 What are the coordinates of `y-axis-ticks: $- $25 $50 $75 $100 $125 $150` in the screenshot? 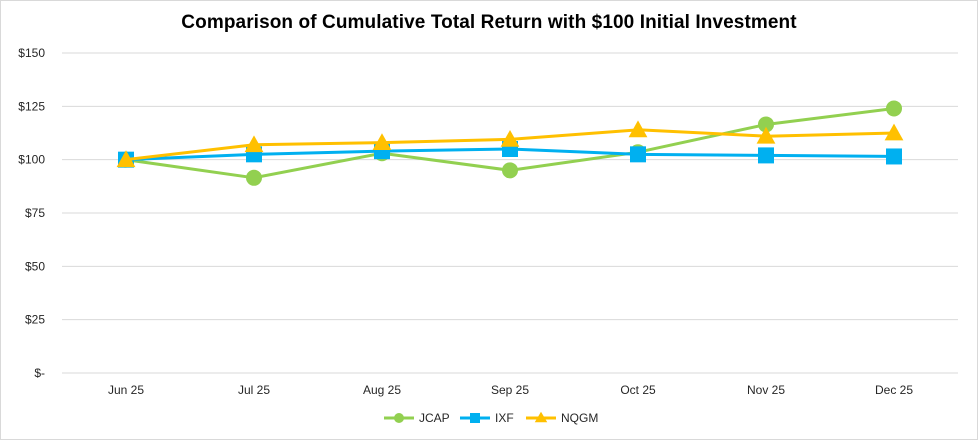 It's located at (31, 213).